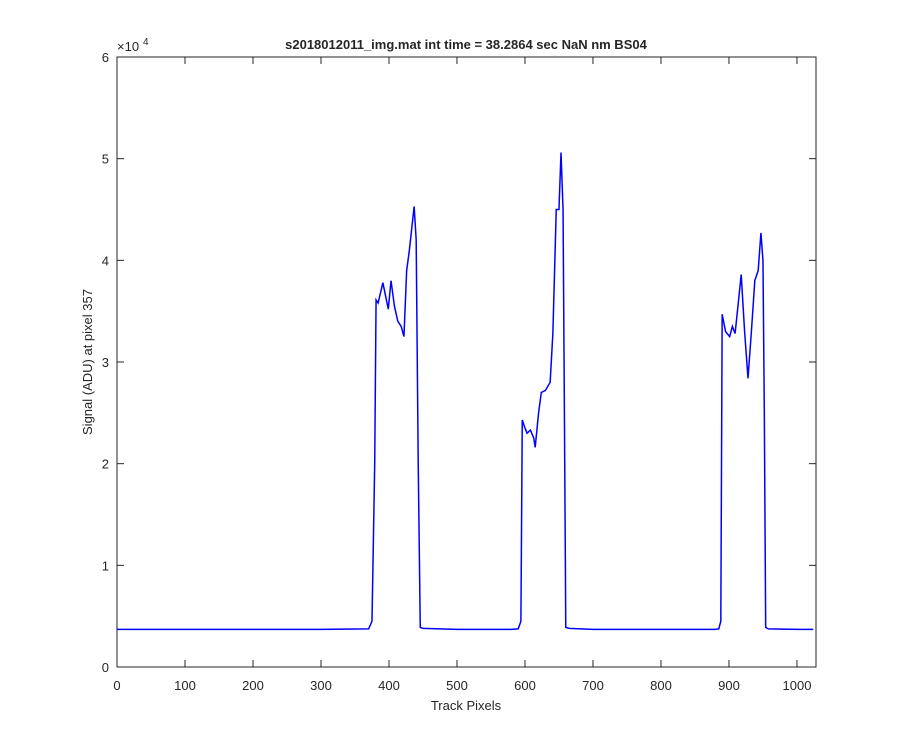  I want to click on y-tick-label: 1, so click(105, 565).